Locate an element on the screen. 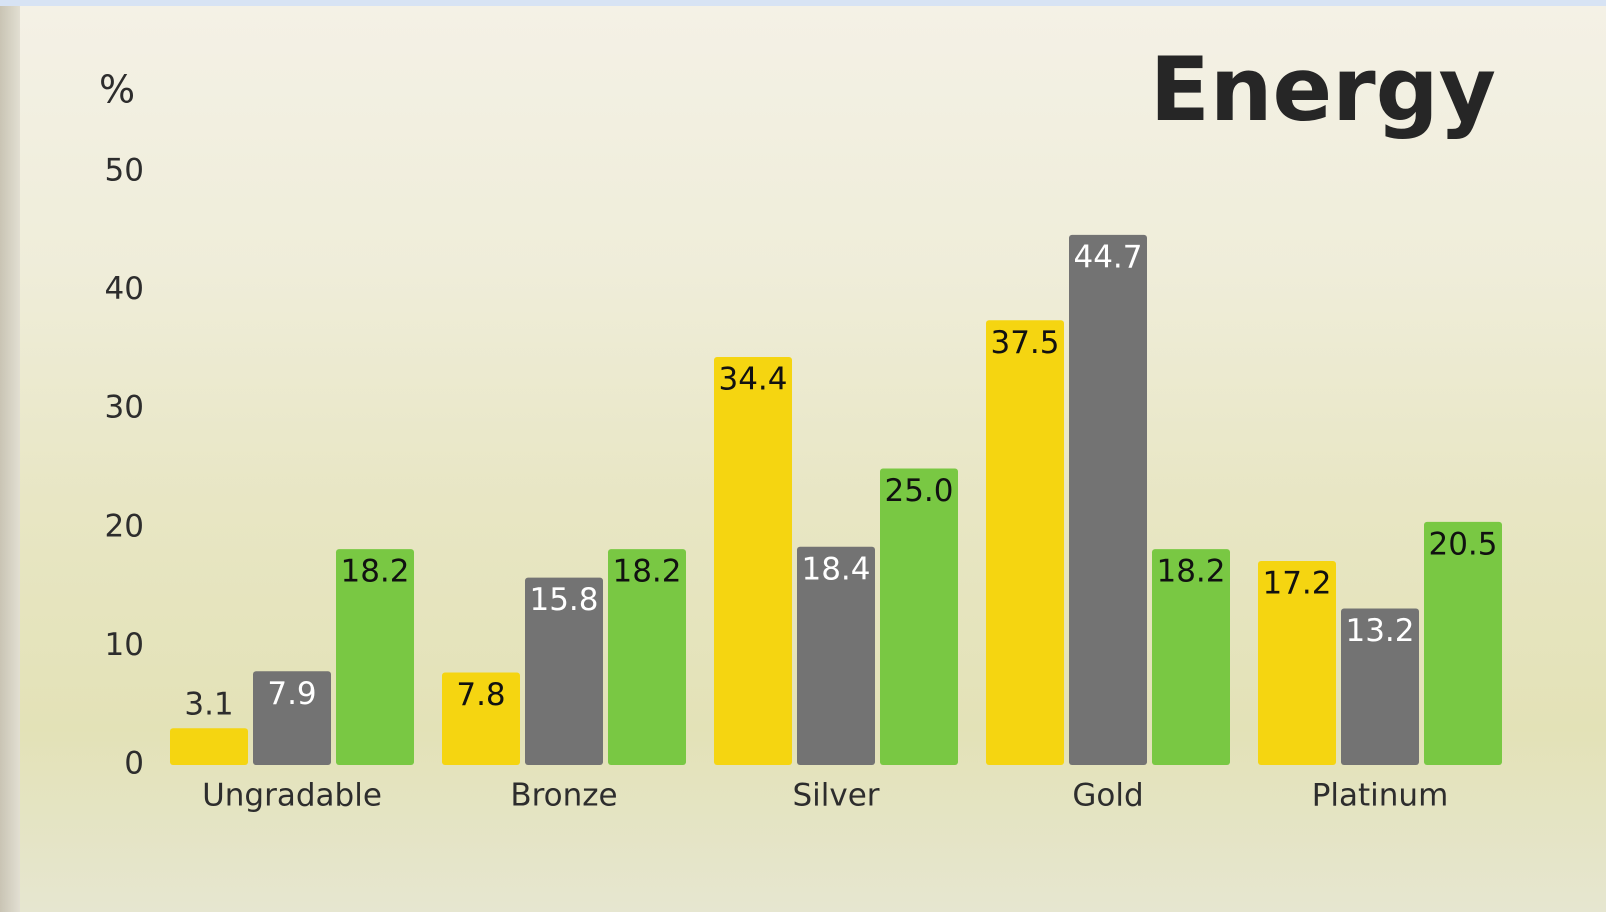 This screenshot has width=1606, height=912. chart-title: Energy is located at coordinates (1323, 89).